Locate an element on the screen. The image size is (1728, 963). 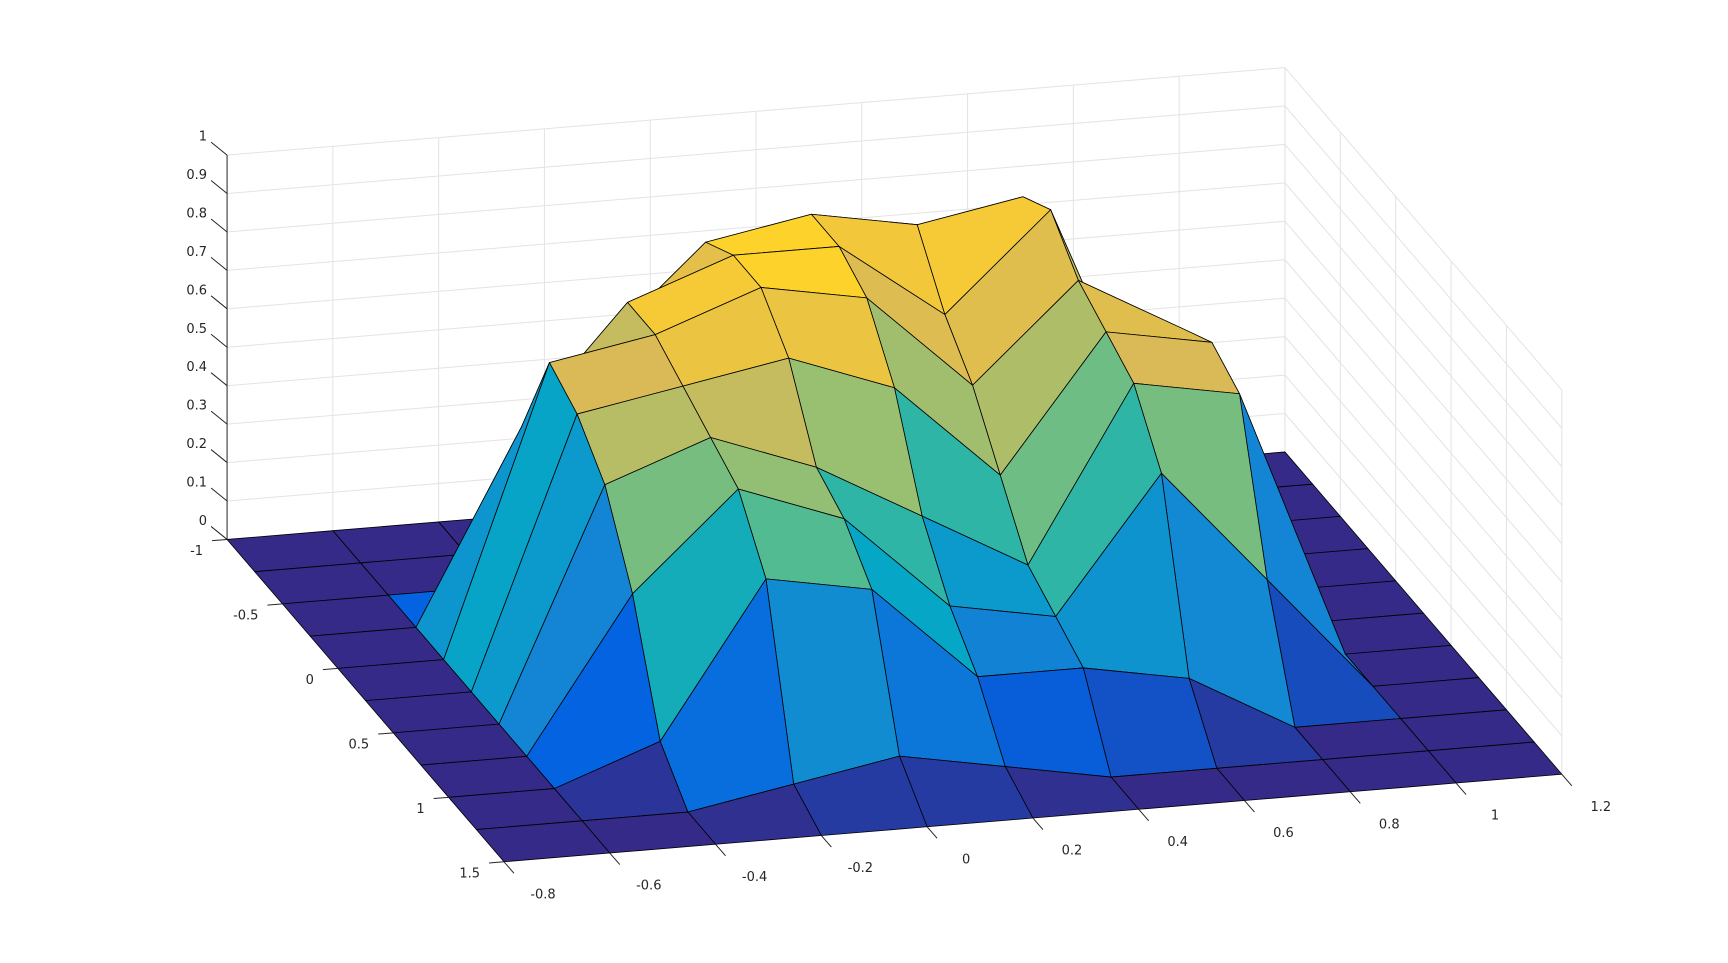
z-tick-label: 0 is located at coordinates (203, 521).